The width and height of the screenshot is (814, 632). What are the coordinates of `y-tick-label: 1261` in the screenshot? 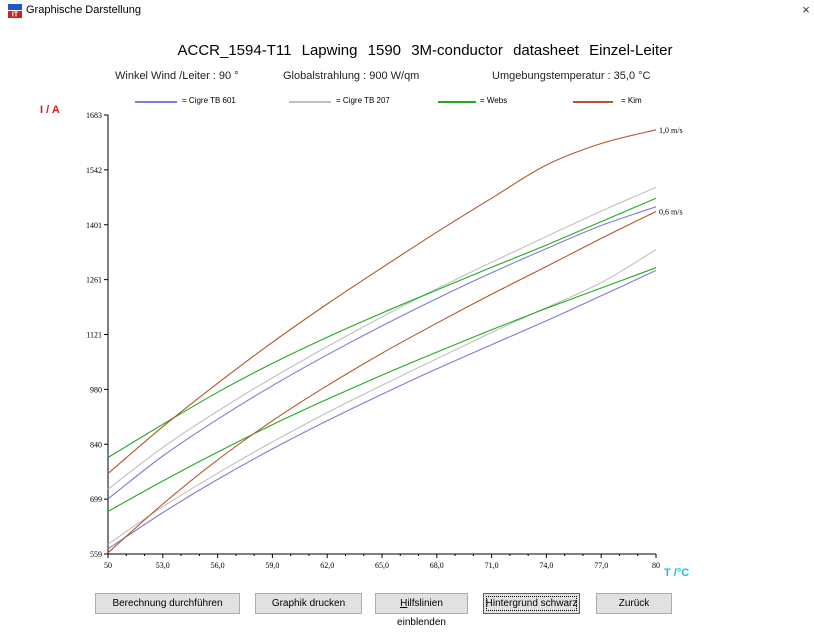 It's located at (94, 280).